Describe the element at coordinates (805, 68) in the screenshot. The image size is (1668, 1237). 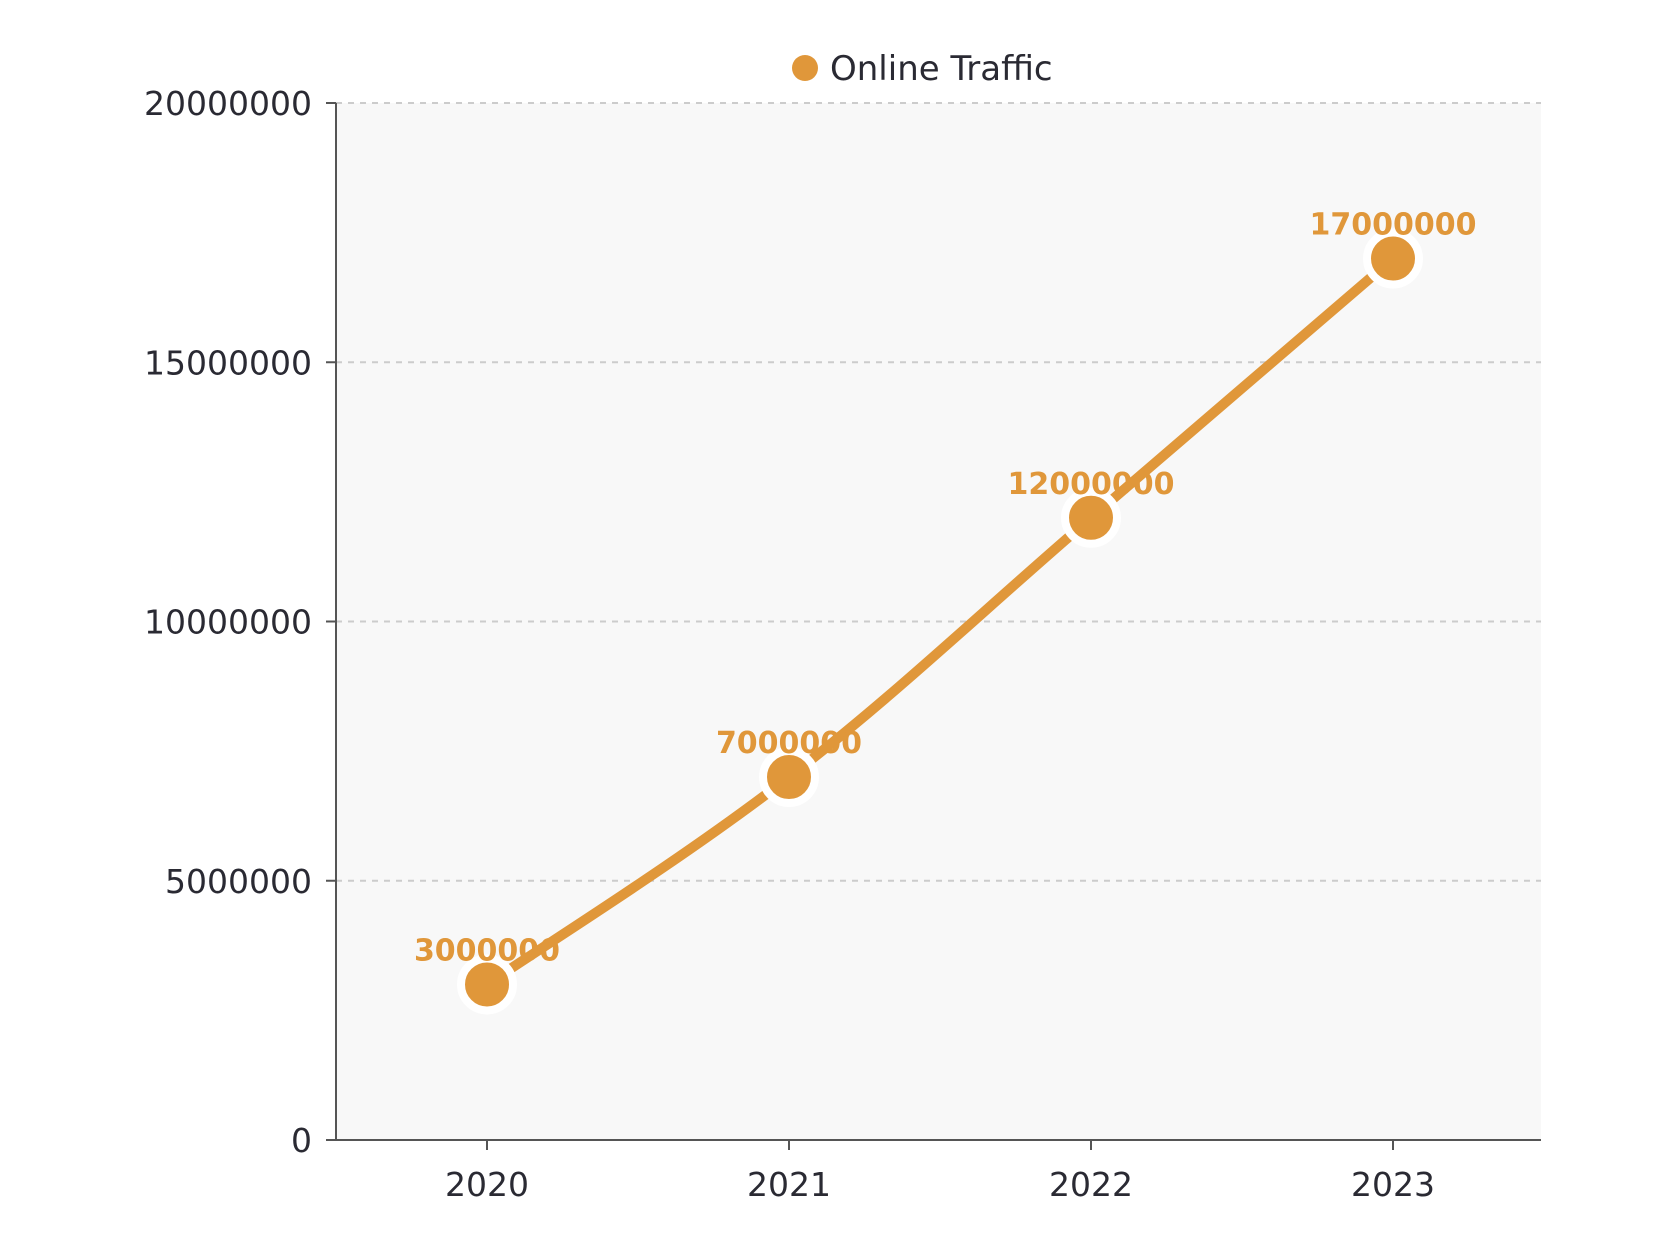
I see `legend-marker-online-traffic` at that location.